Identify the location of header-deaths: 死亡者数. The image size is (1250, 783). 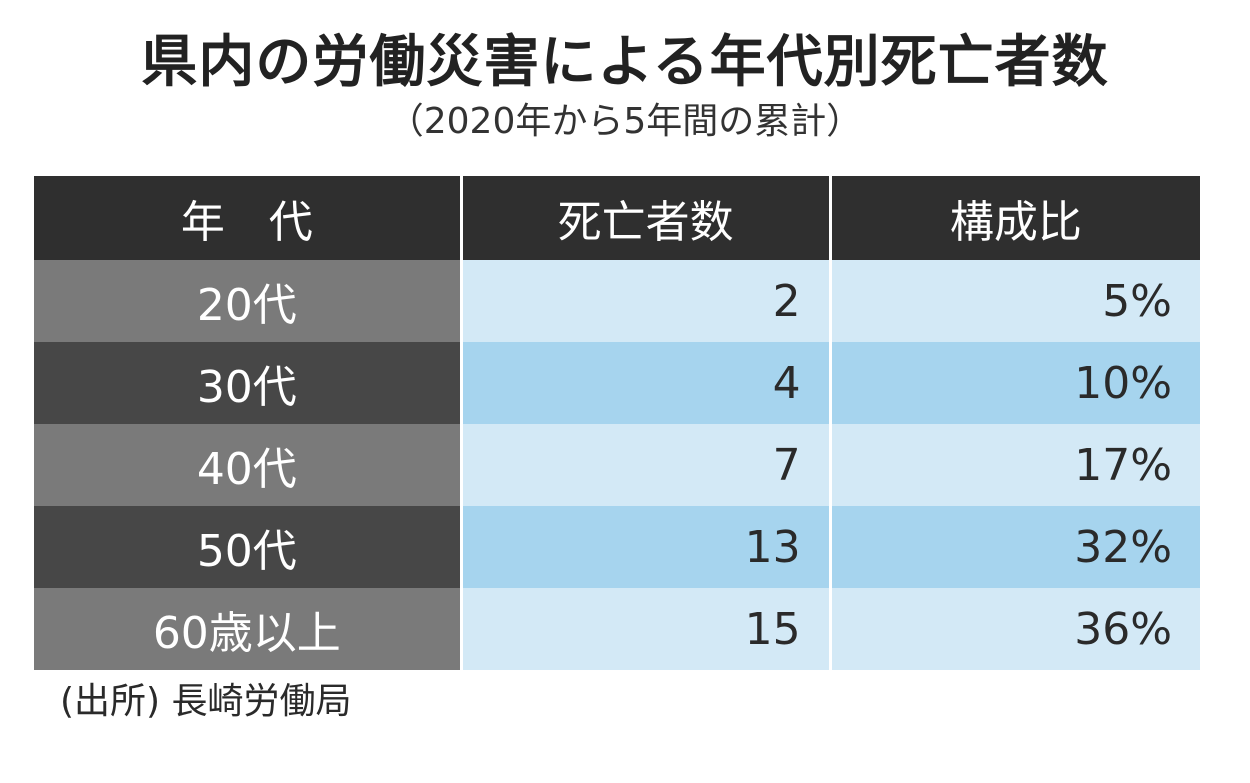
(646, 218).